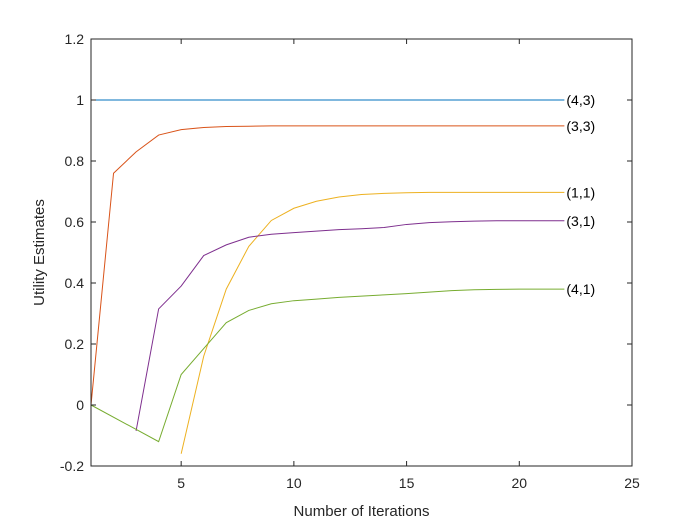 The height and width of the screenshot is (525, 700). Describe the element at coordinates (75, 39) in the screenshot. I see `y-tick-label: 1.2` at that location.